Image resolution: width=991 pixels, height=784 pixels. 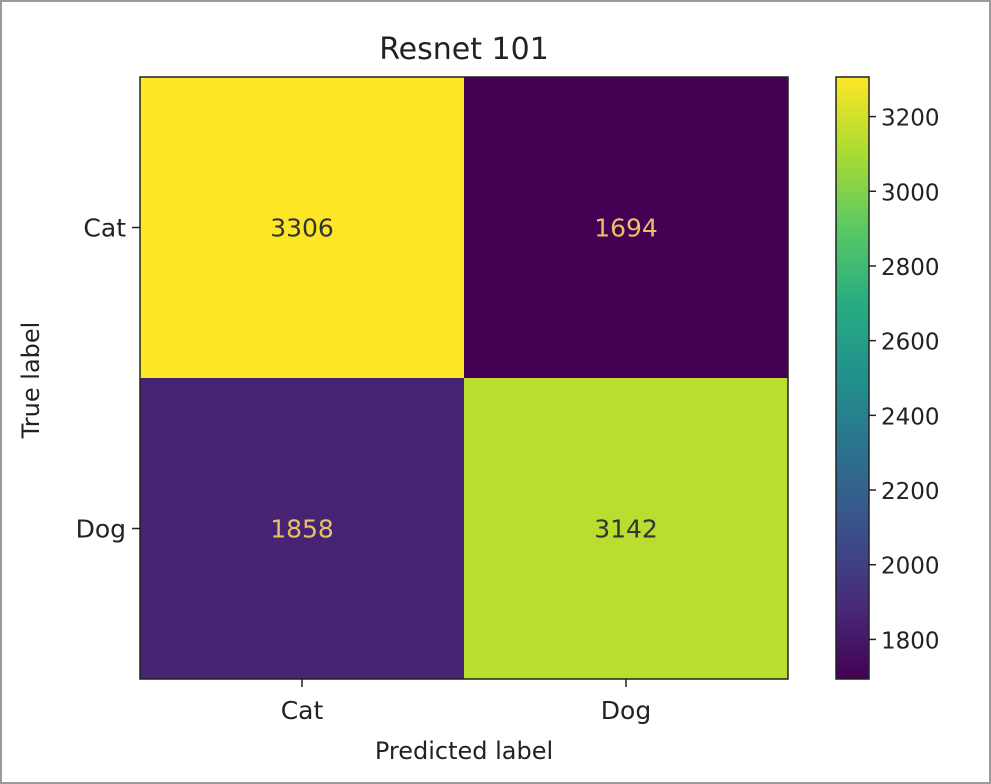 What do you see at coordinates (910, 641) in the screenshot?
I see `colorbar-tick-label: 1800` at bounding box center [910, 641].